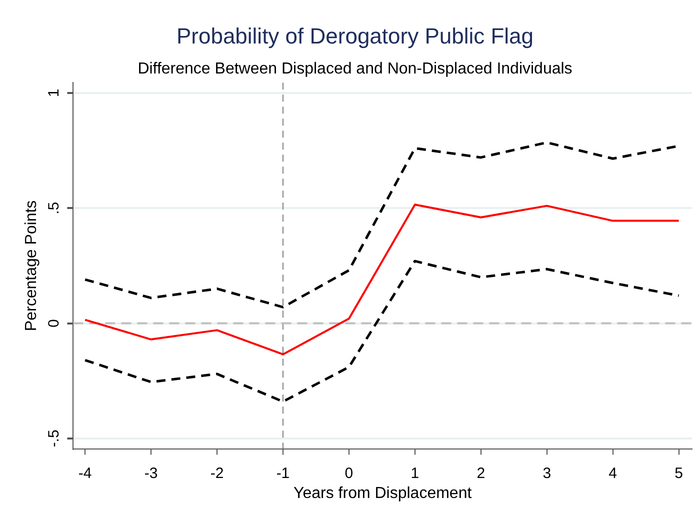 The image size is (700, 515). I want to click on y-tick-label: 1, so click(54, 93).